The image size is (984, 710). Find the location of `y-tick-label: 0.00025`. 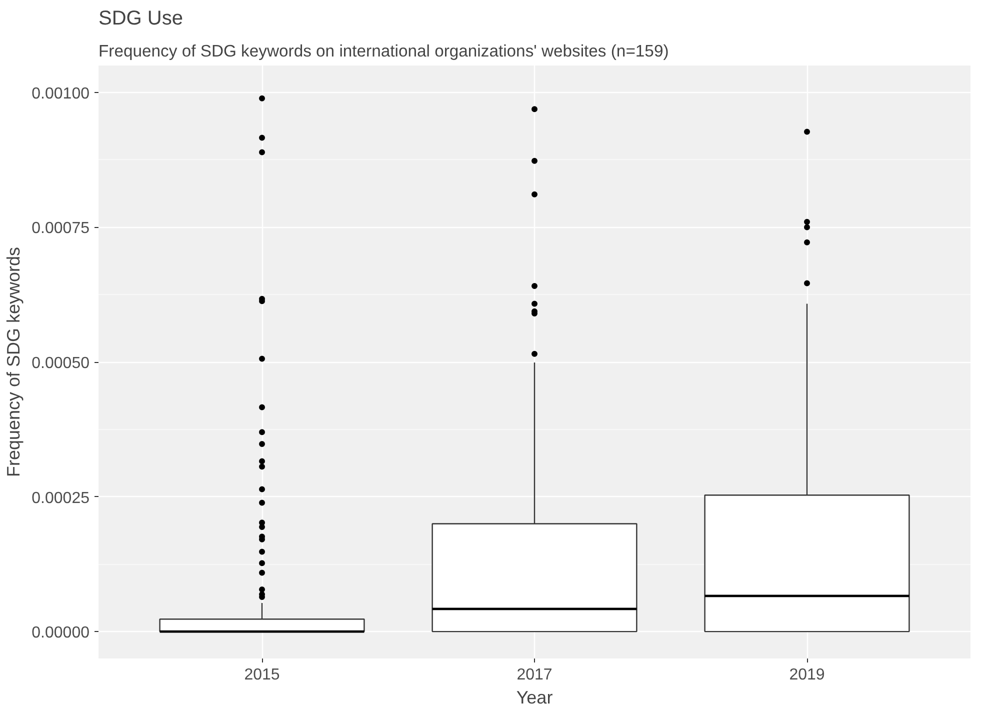

y-tick-label: 0.00025 is located at coordinates (61, 498).